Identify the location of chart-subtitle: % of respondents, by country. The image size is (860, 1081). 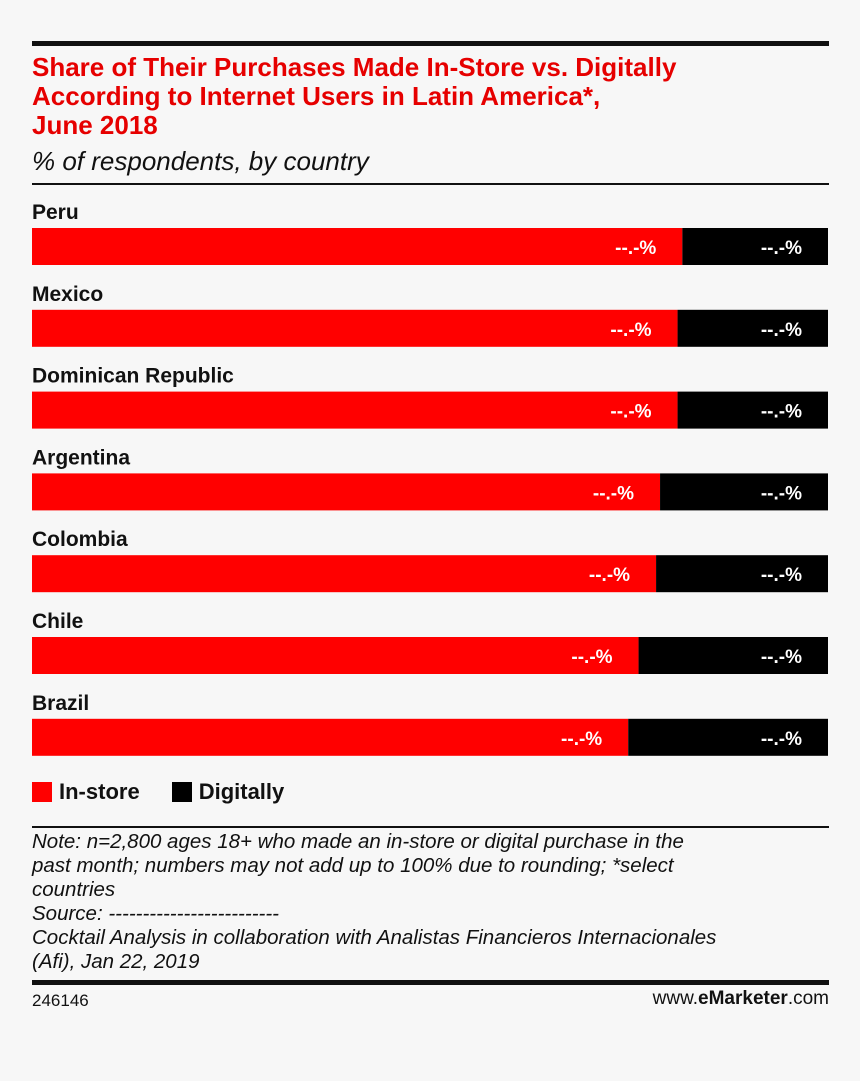
(200, 161).